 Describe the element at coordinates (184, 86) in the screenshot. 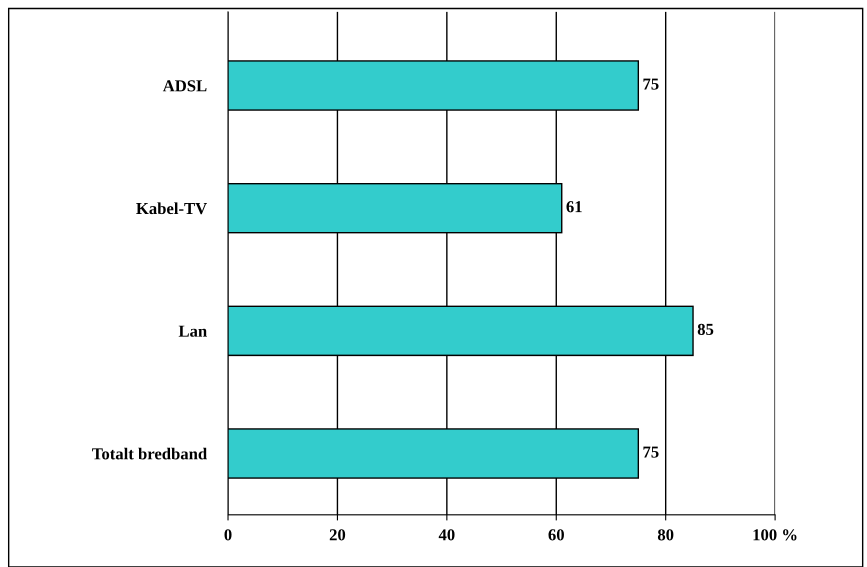

I see `y-tick-label: ADSL` at that location.